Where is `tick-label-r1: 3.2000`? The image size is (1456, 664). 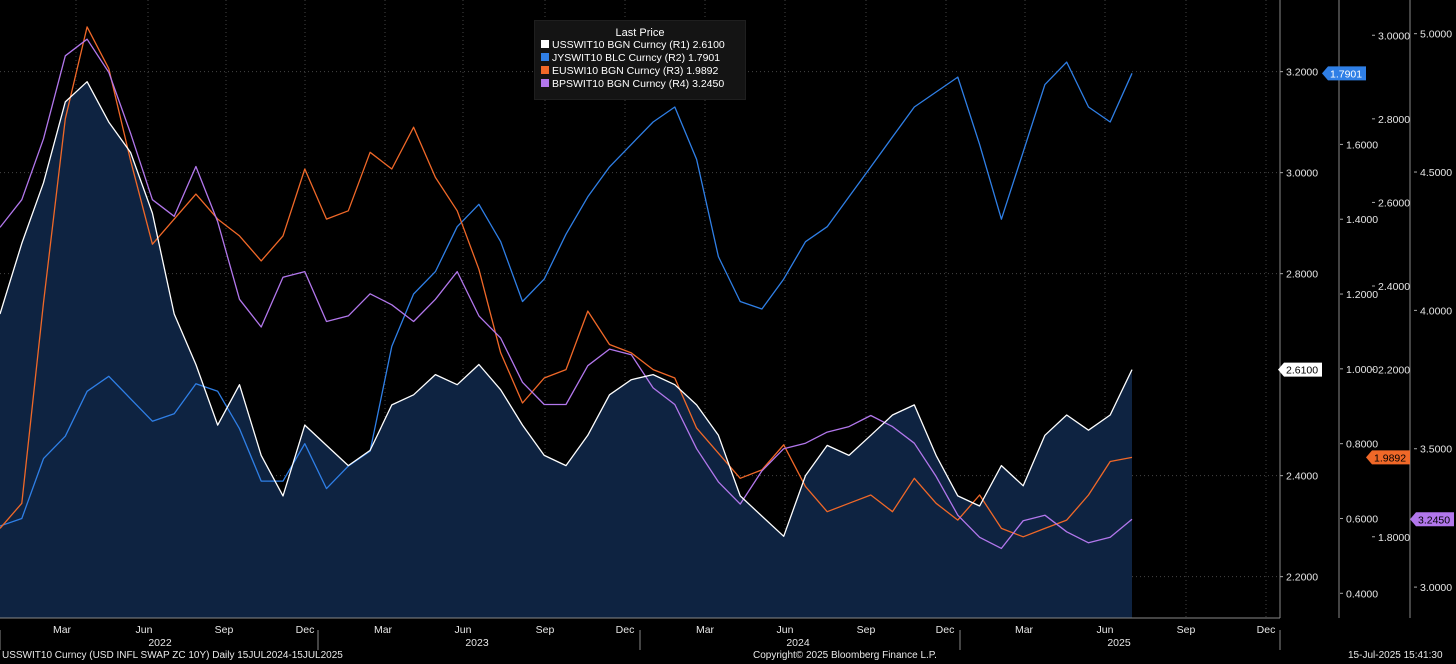
tick-label-r1: 3.2000 is located at coordinates (1302, 73).